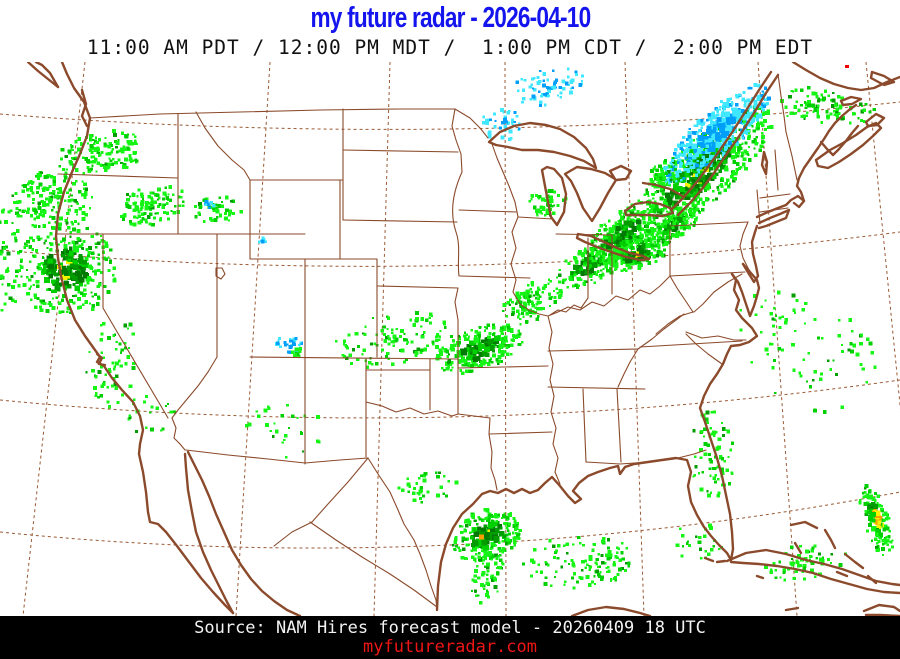 This screenshot has height=659, width=900. What do you see at coordinates (450, 647) in the screenshot?
I see `website-text: myfutureradar.com` at bounding box center [450, 647].